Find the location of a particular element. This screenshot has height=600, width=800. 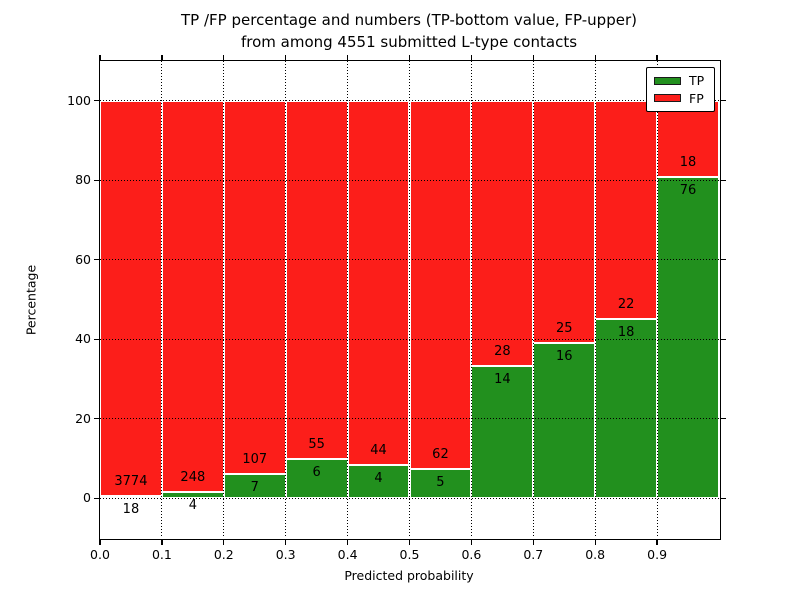

tp-count-label: 16 is located at coordinates (564, 357).